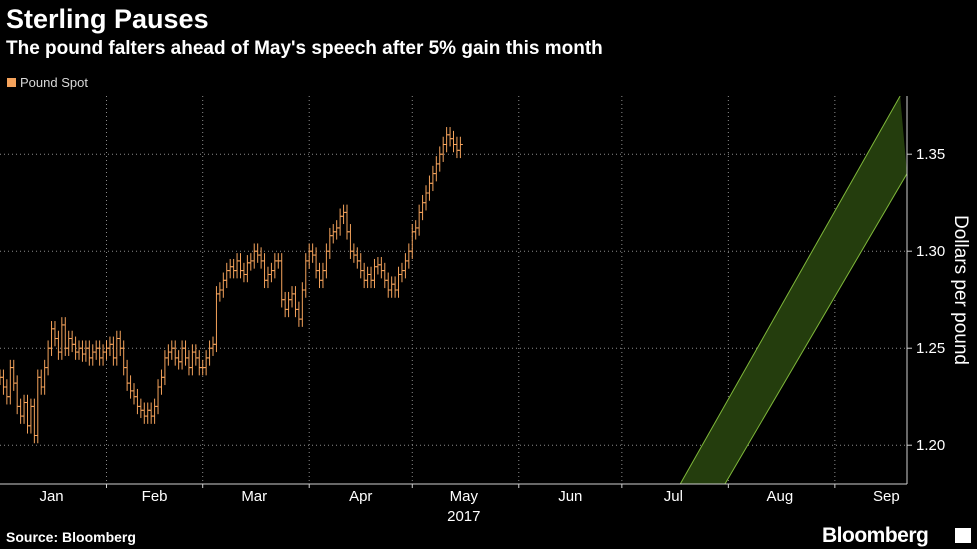 This screenshot has width=977, height=549. Describe the element at coordinates (254, 496) in the screenshot. I see `x-tick-label: Mar` at that location.